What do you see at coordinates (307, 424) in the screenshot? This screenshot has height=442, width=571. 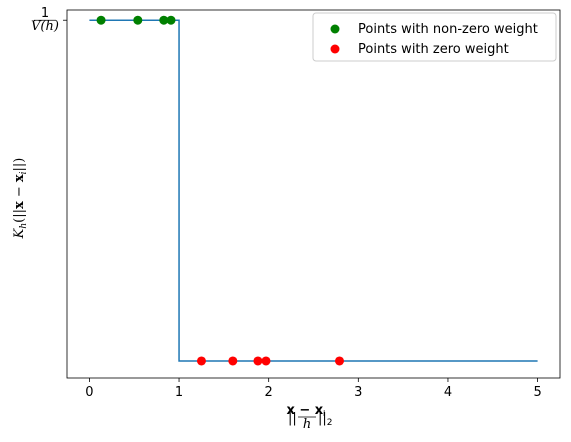 I see `x-label-denominator: h` at bounding box center [307, 424].